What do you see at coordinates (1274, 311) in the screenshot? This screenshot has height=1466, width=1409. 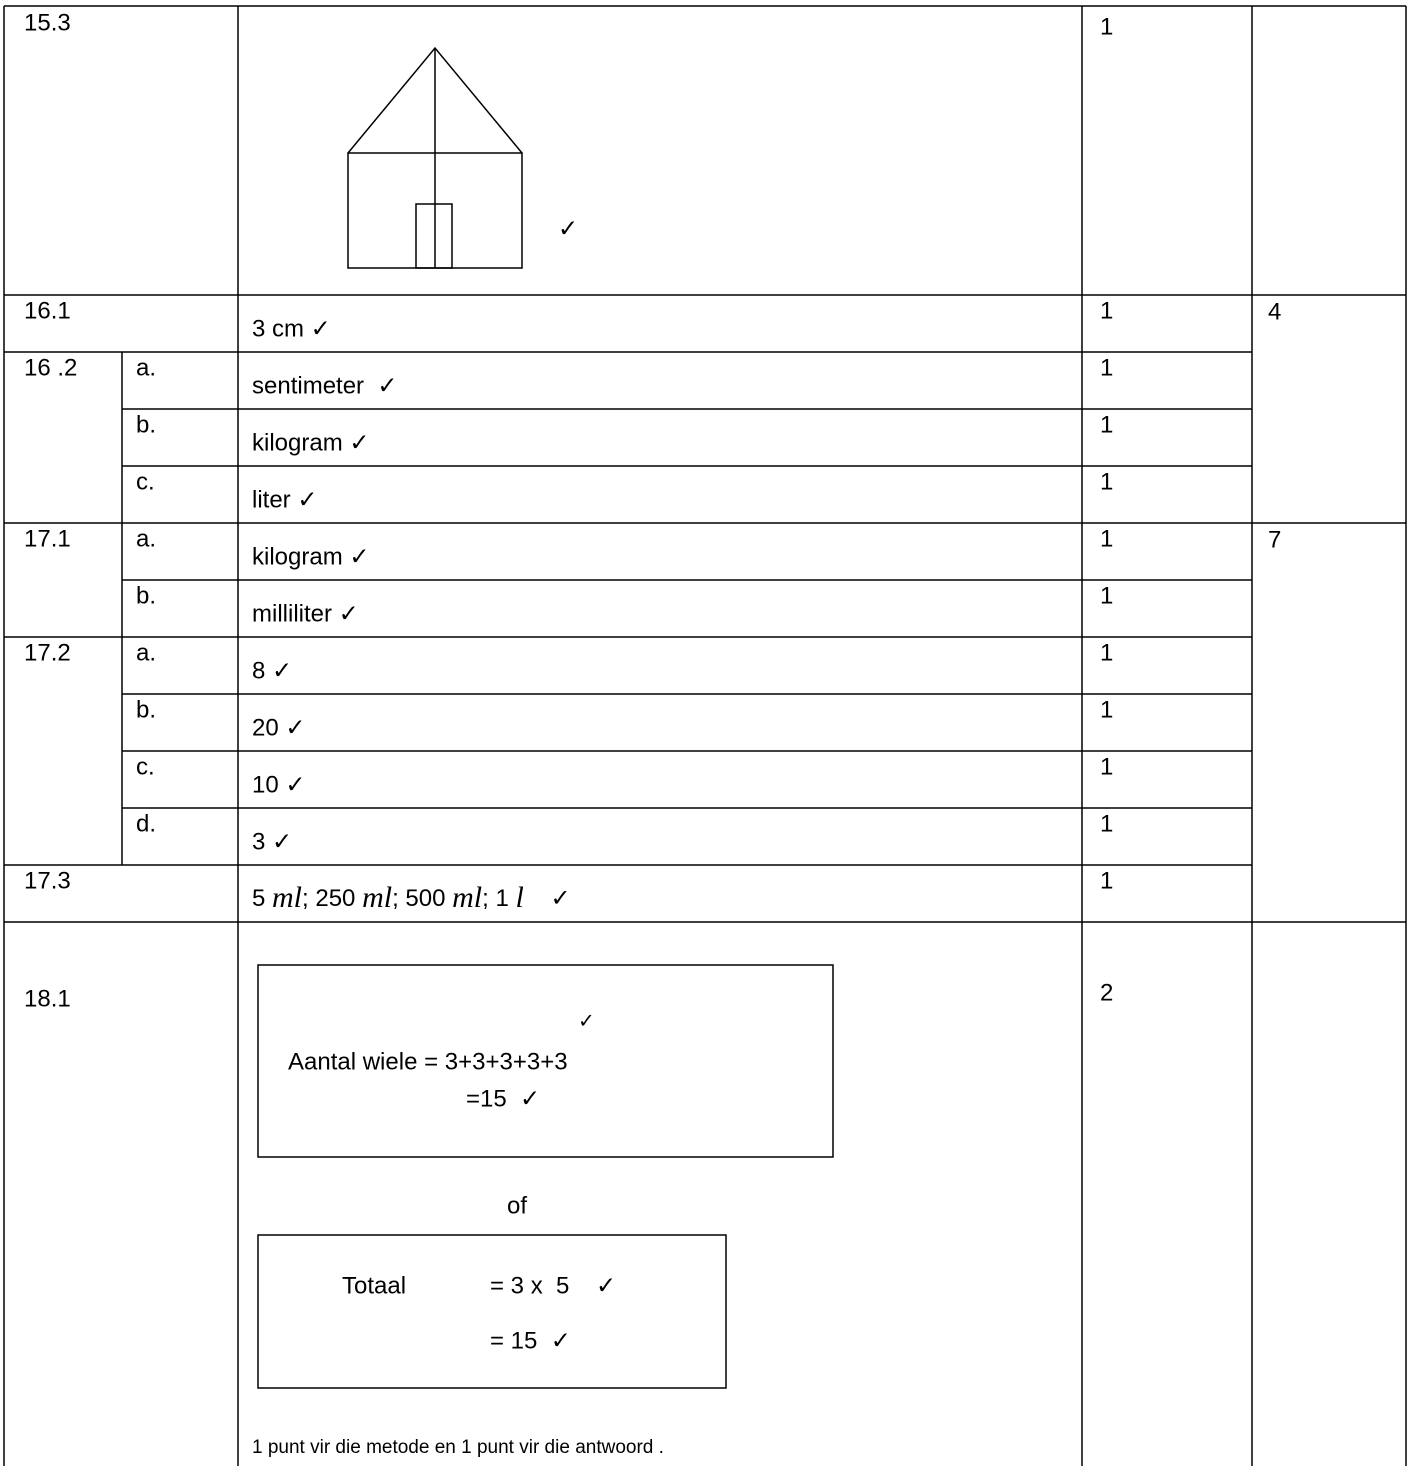 I see `total-mark: 4` at bounding box center [1274, 311].